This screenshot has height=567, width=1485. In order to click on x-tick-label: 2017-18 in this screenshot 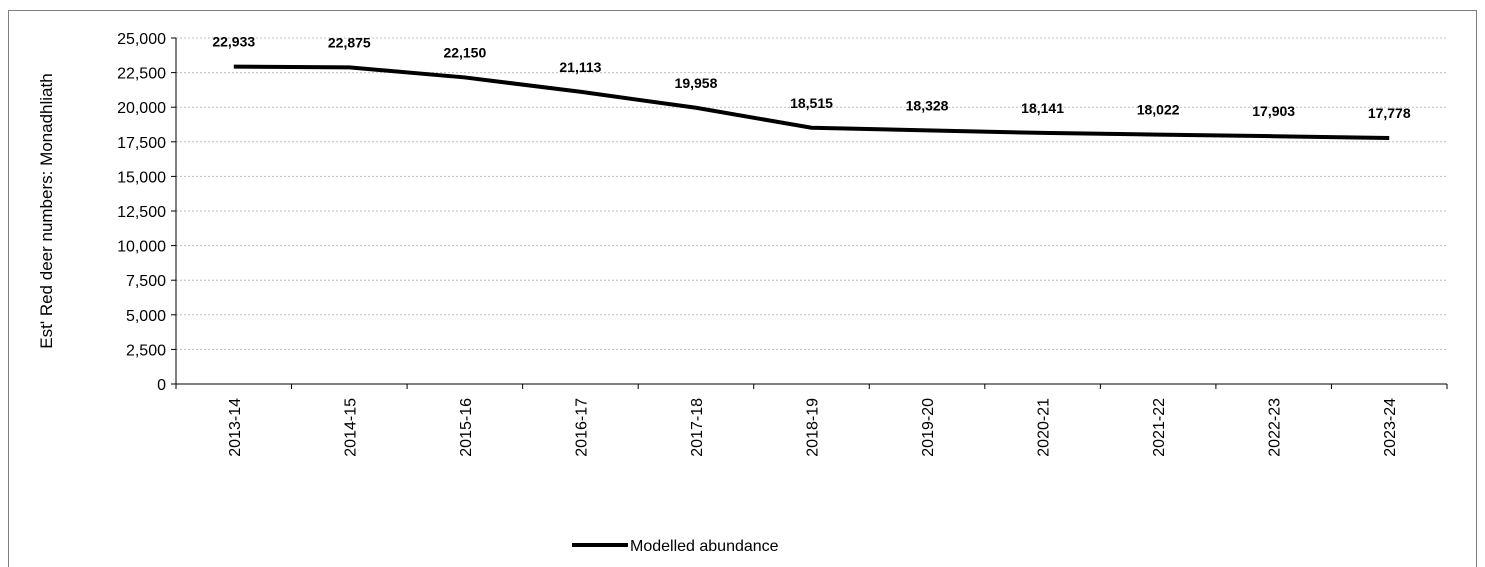, I will do `click(697, 427)`.